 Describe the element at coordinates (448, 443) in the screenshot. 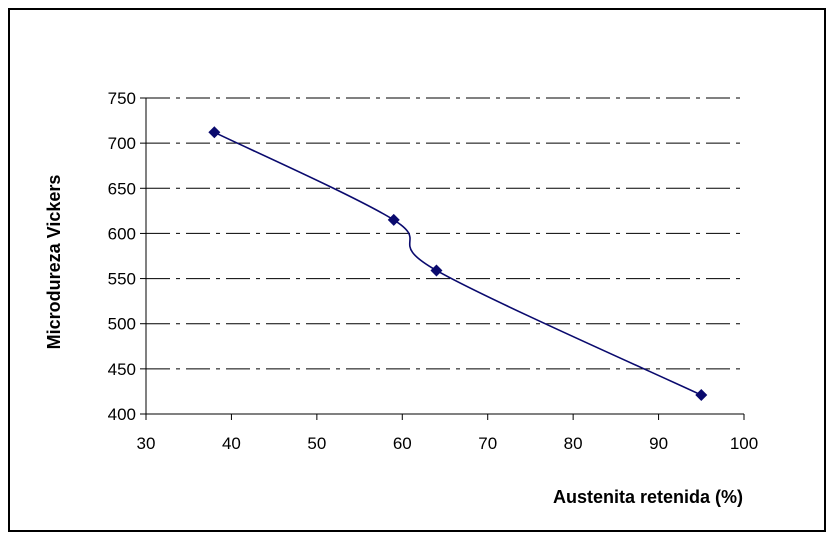

I see `x-tick-labels: 30 40 50 60 70 80 90 100` at that location.